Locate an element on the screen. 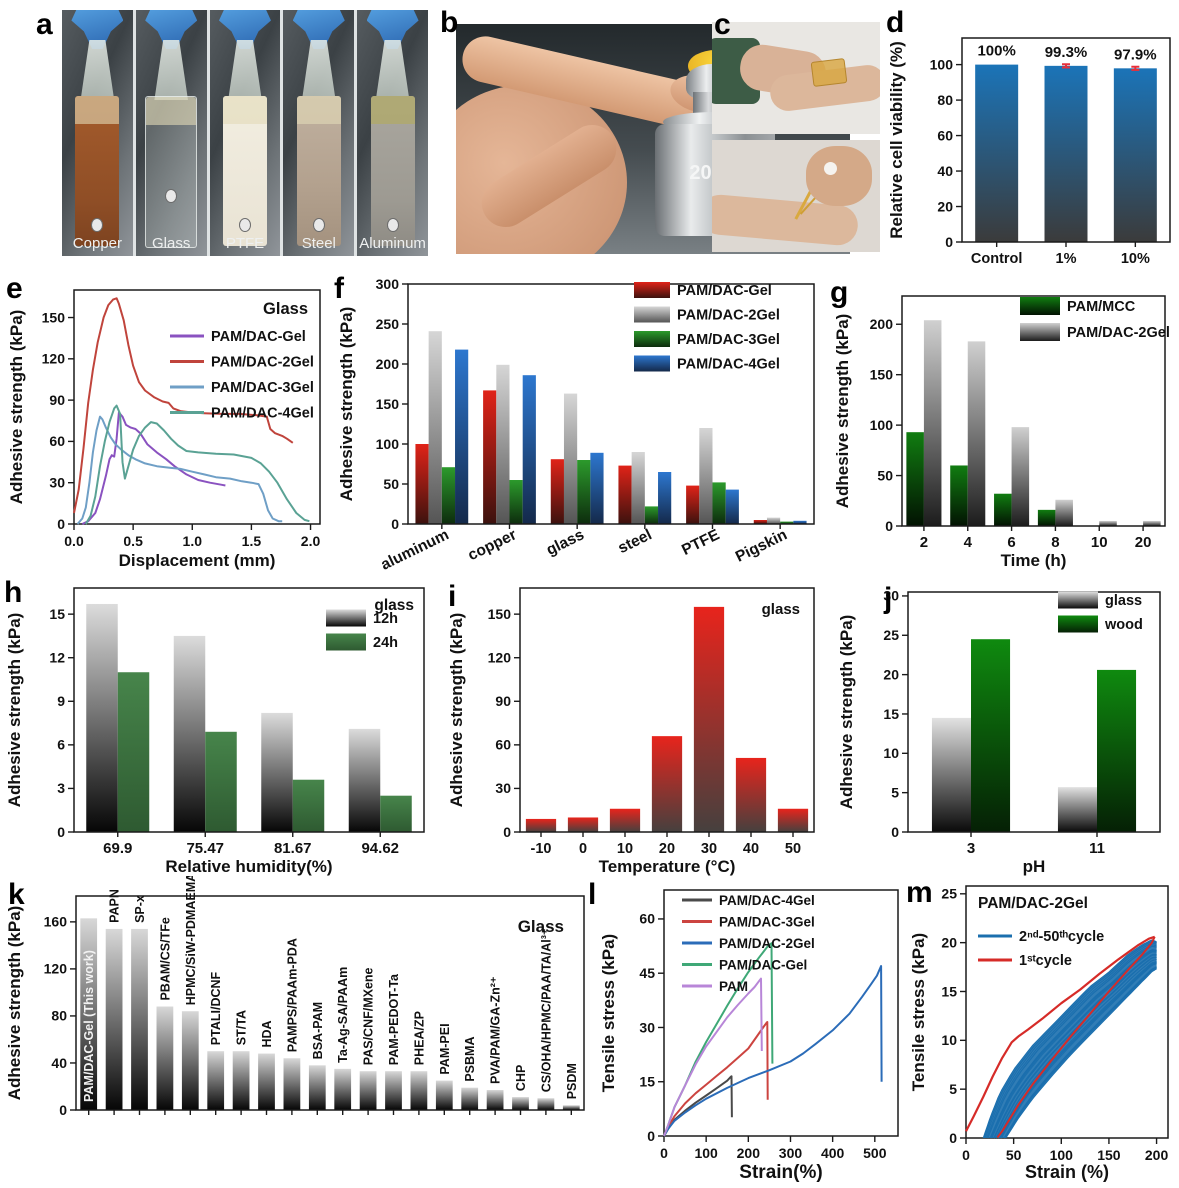 The width and height of the screenshot is (1179, 1188). panel-letter-c: c is located at coordinates (722, 24).